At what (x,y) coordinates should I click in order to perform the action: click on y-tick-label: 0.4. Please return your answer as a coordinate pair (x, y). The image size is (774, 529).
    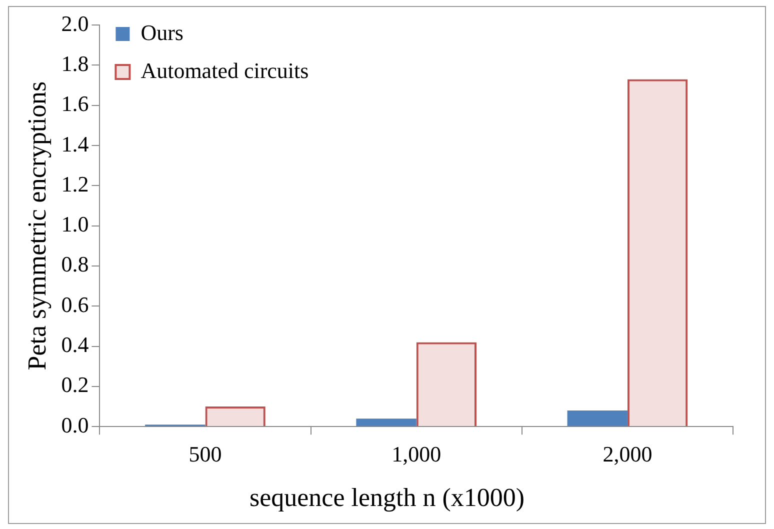
    Looking at the image, I should click on (75, 345).